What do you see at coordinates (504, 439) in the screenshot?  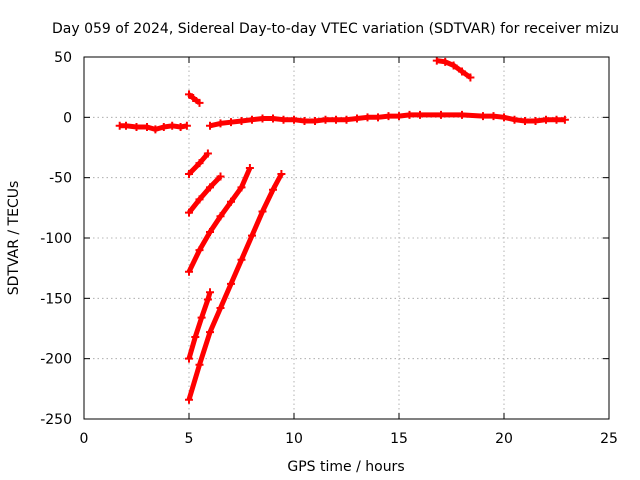 I see `x-tick-label: 20` at bounding box center [504, 439].